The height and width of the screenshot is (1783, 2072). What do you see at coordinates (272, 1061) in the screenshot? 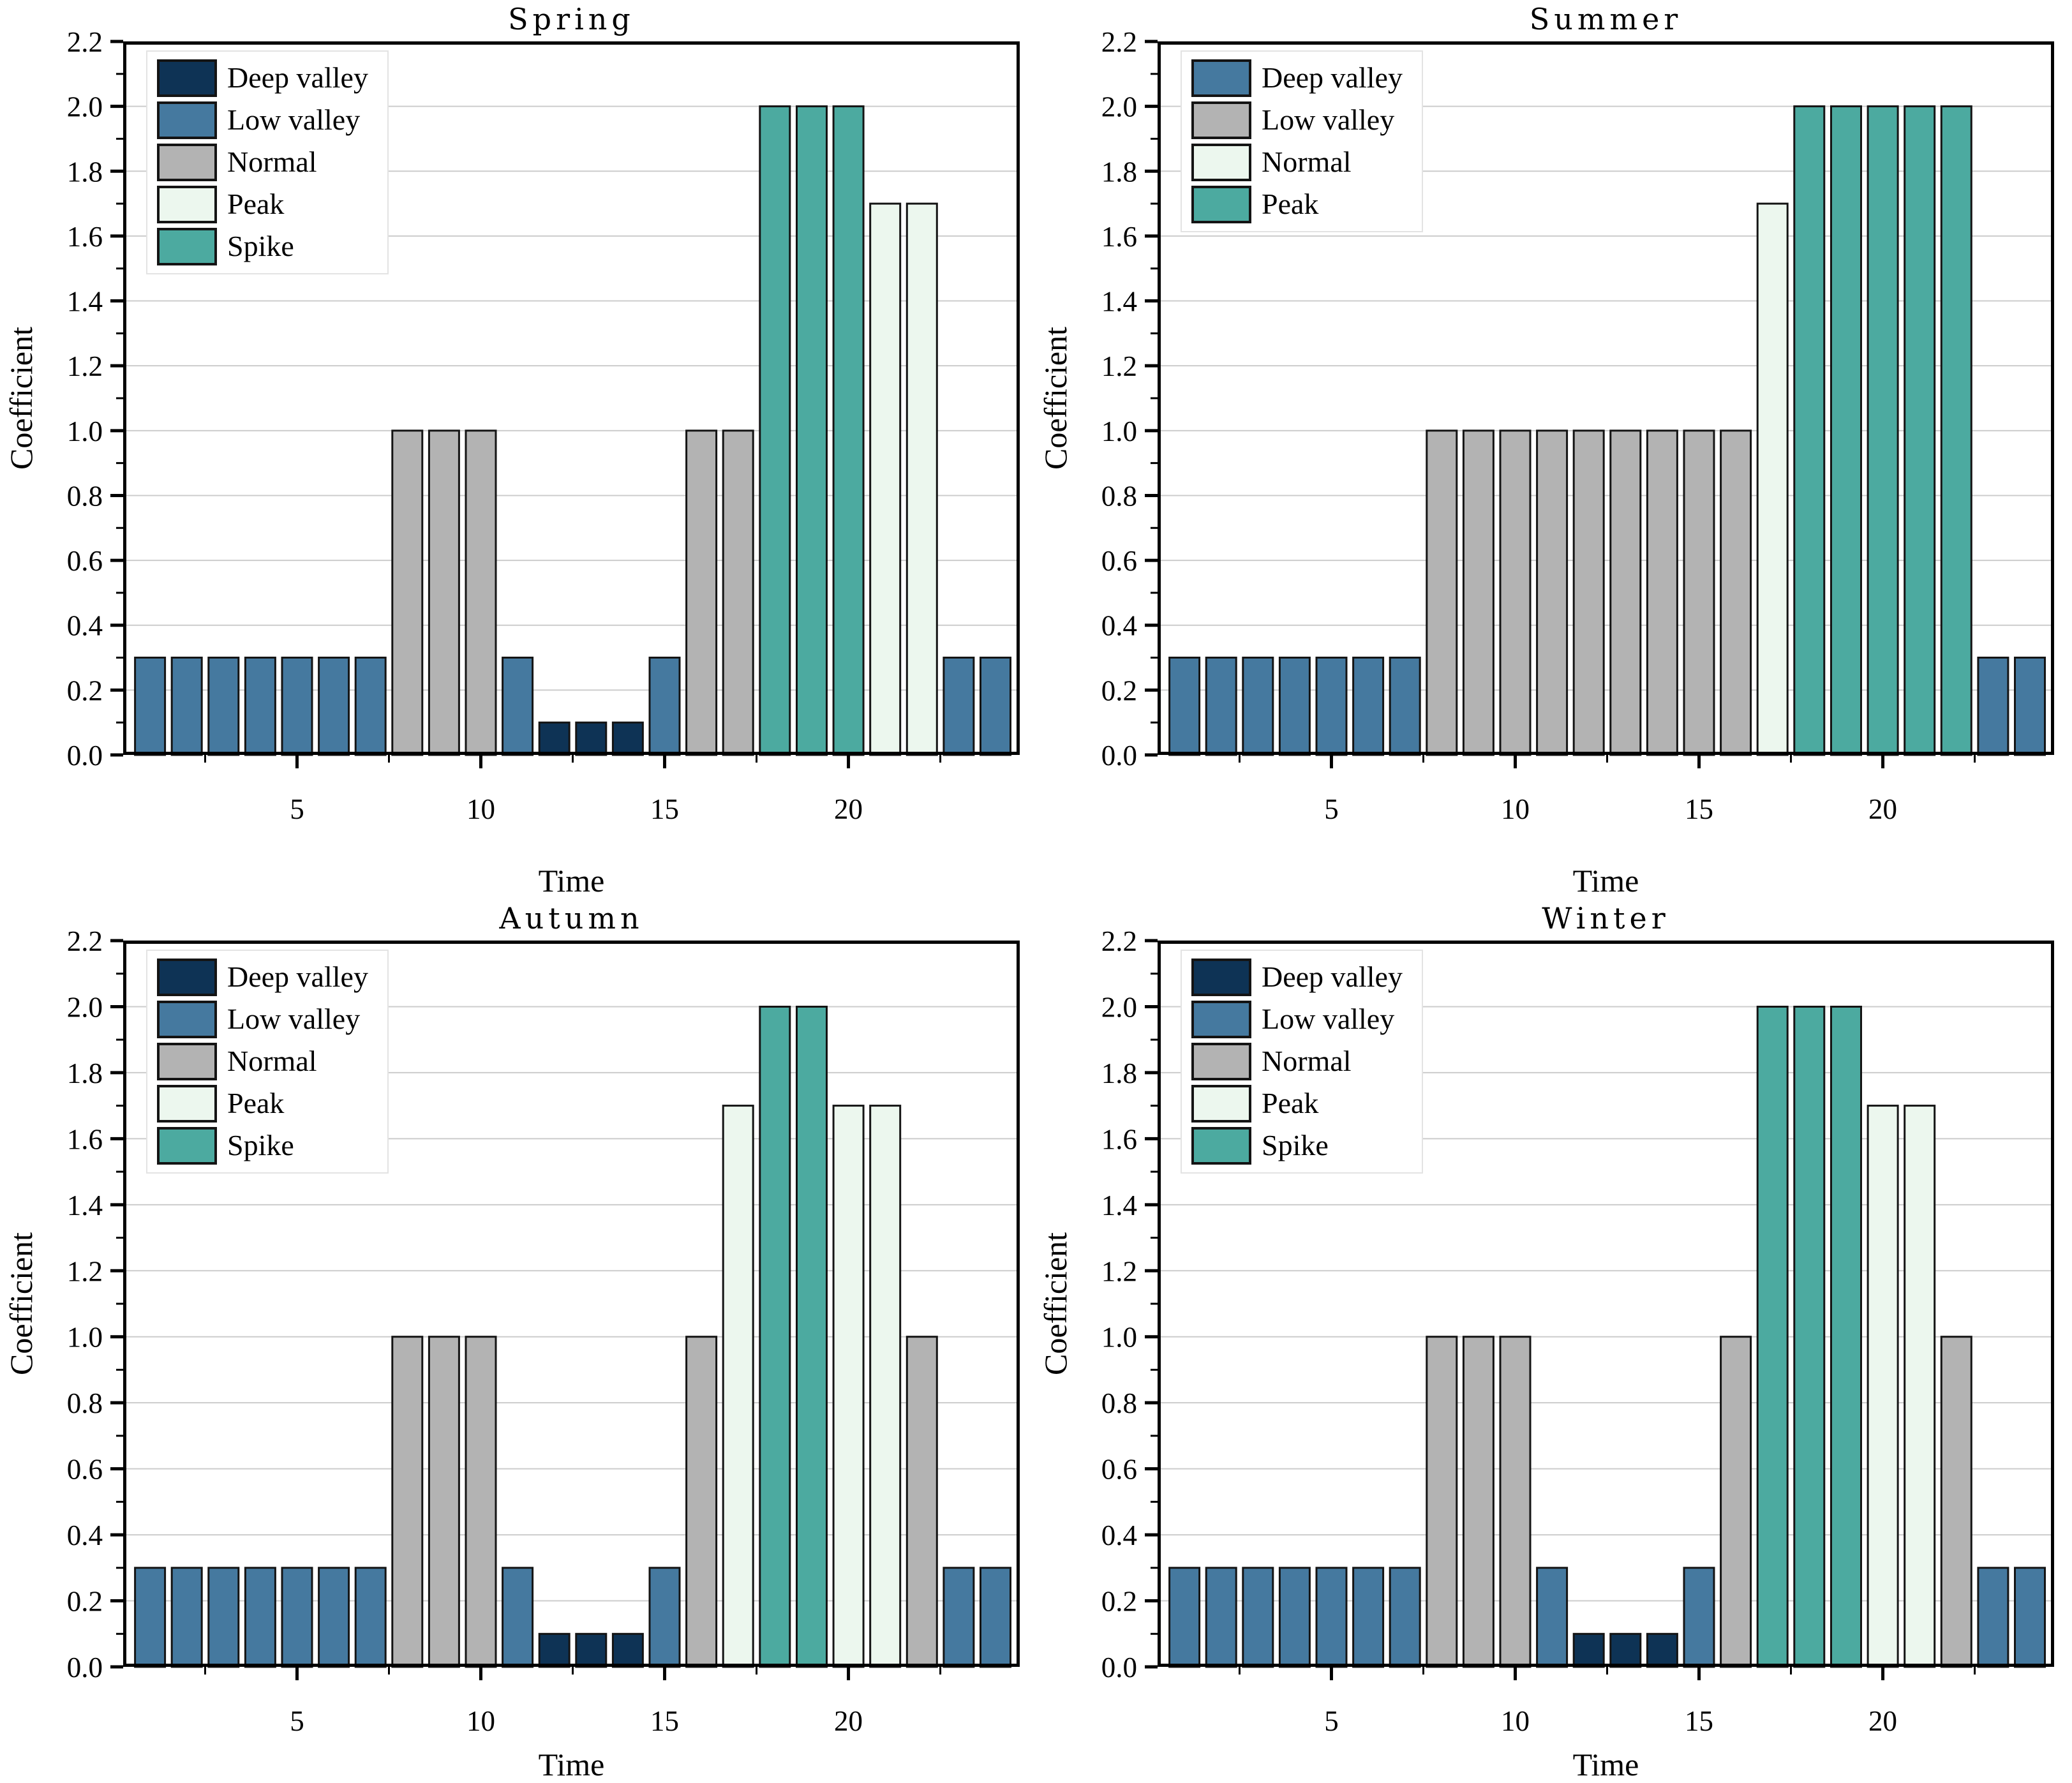
I see `legend-label: Normal` at bounding box center [272, 1061].